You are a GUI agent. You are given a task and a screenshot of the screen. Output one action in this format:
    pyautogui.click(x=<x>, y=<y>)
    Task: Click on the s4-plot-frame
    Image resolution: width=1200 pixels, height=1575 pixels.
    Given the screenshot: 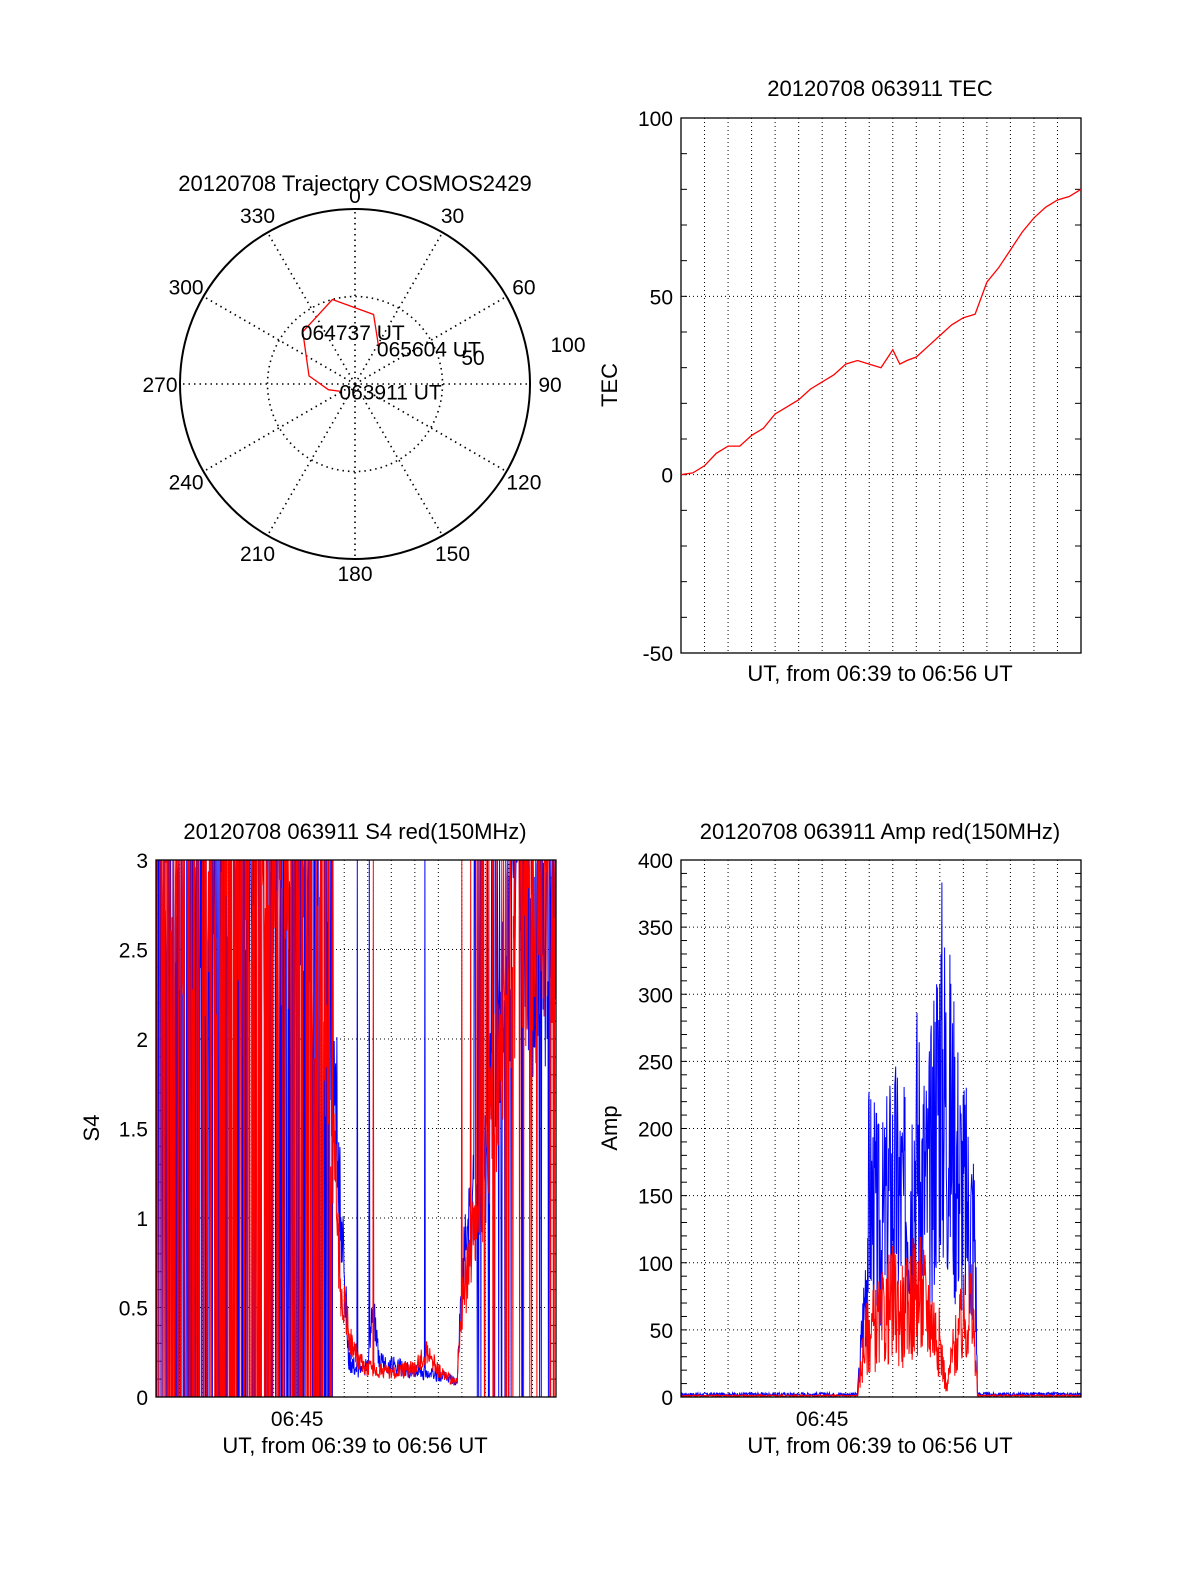 What is the action you would take?
    pyautogui.click(x=356, y=1128)
    